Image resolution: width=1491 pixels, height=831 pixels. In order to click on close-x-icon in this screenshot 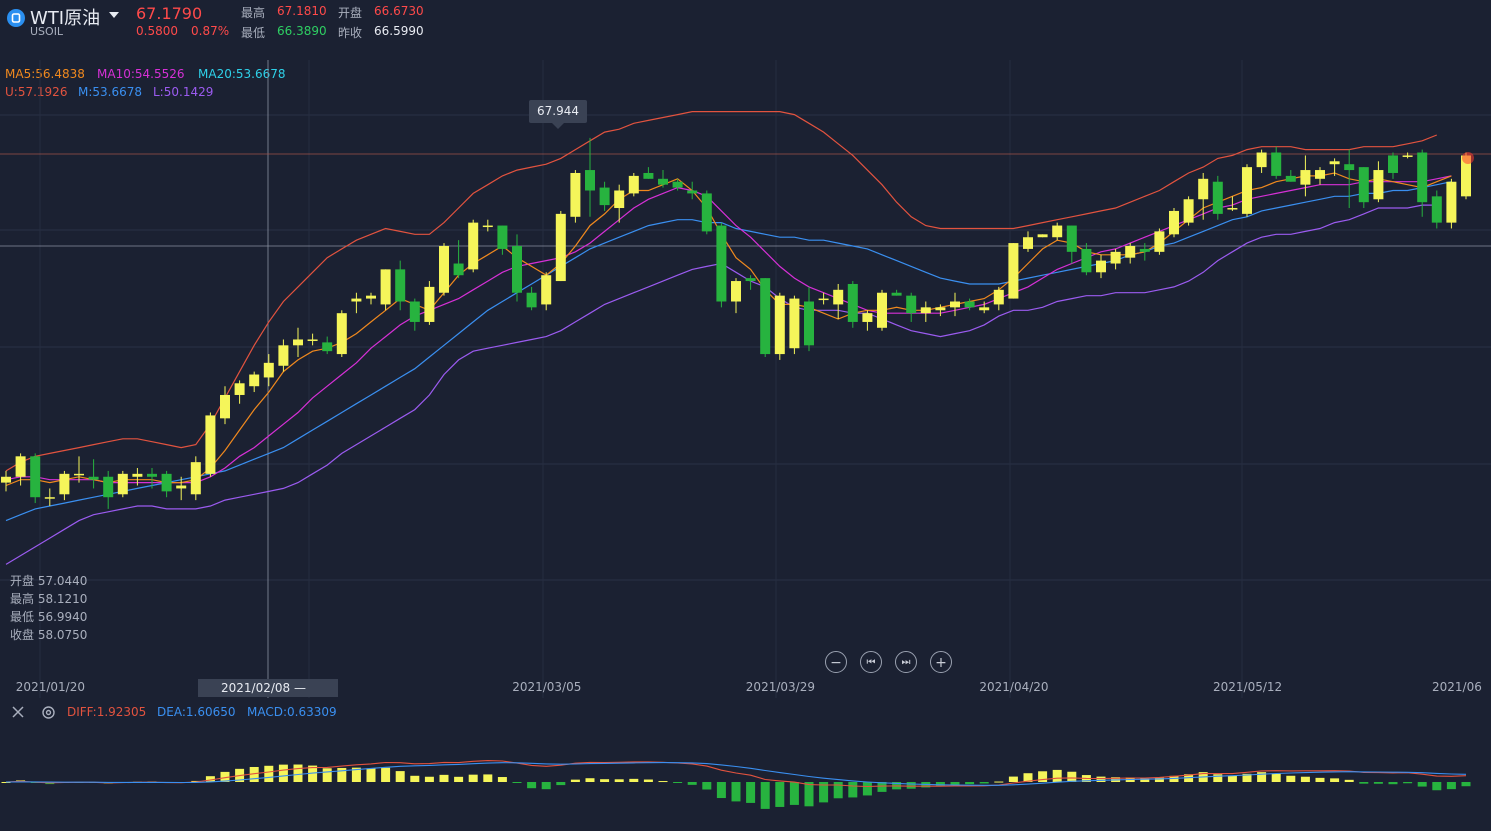, I will do `click(18, 712)`.